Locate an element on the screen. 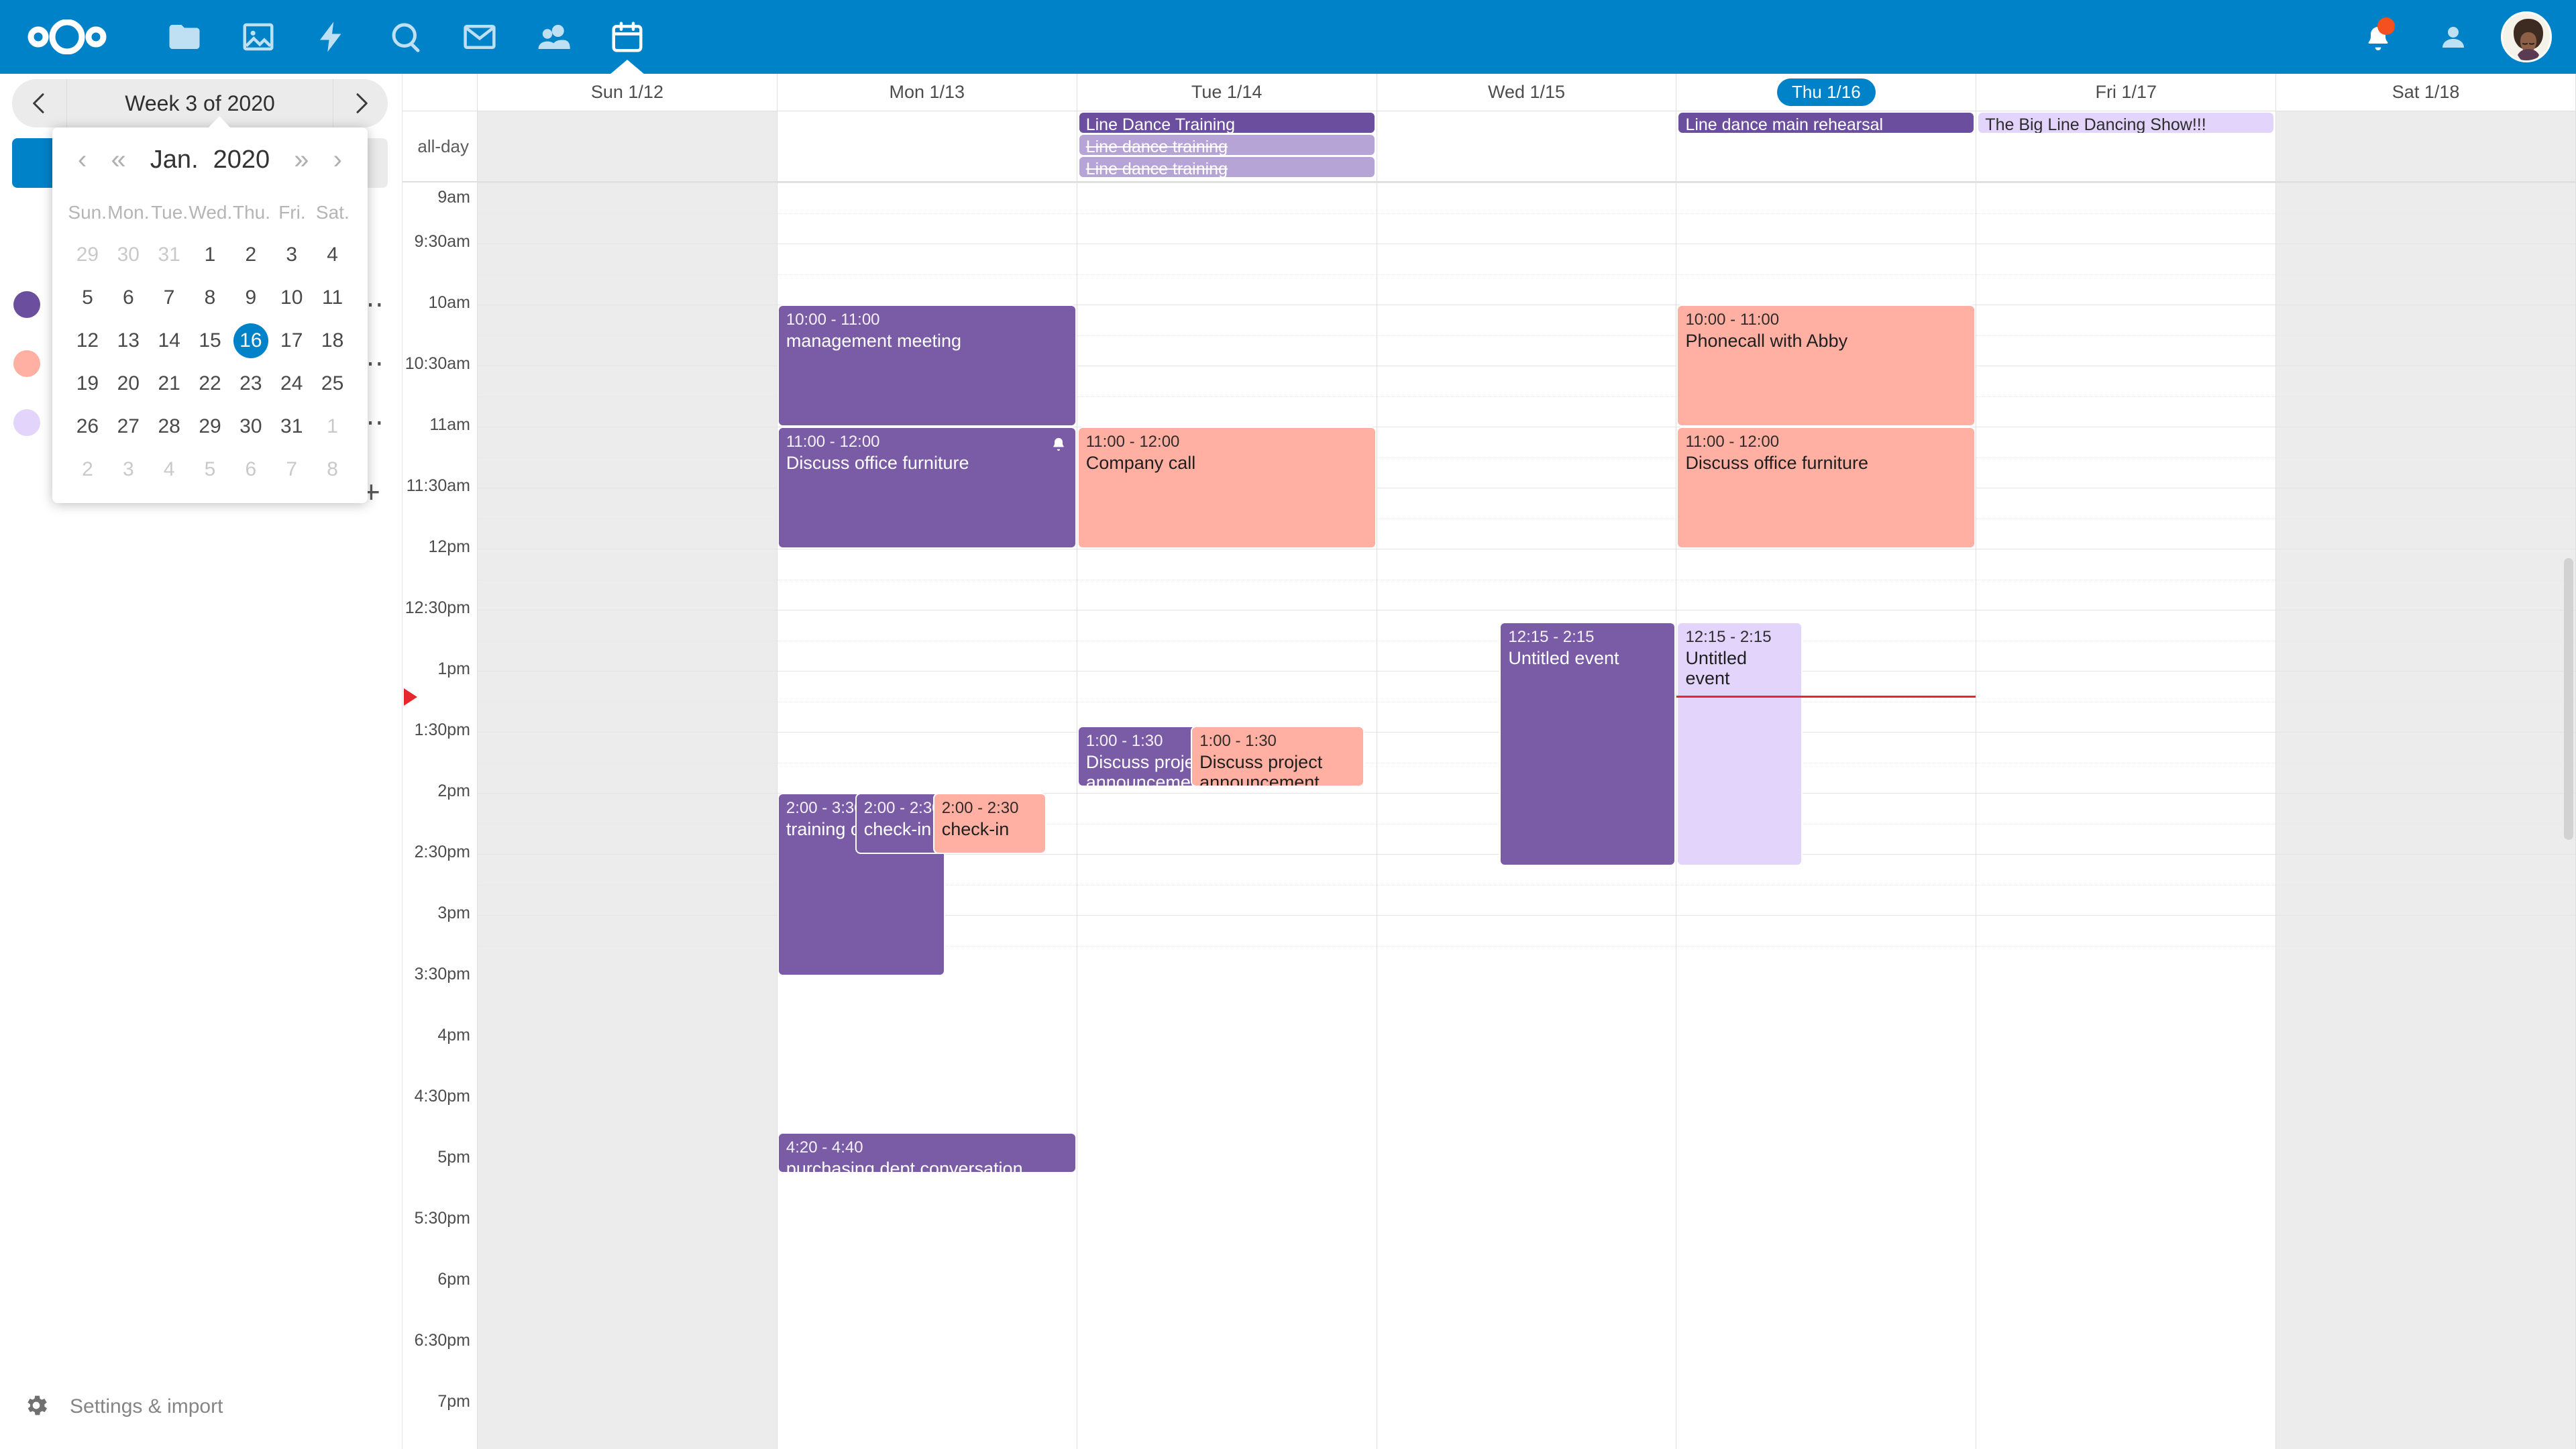 The width and height of the screenshot is (2576, 1449). date-cell: 17 is located at coordinates (291, 340).